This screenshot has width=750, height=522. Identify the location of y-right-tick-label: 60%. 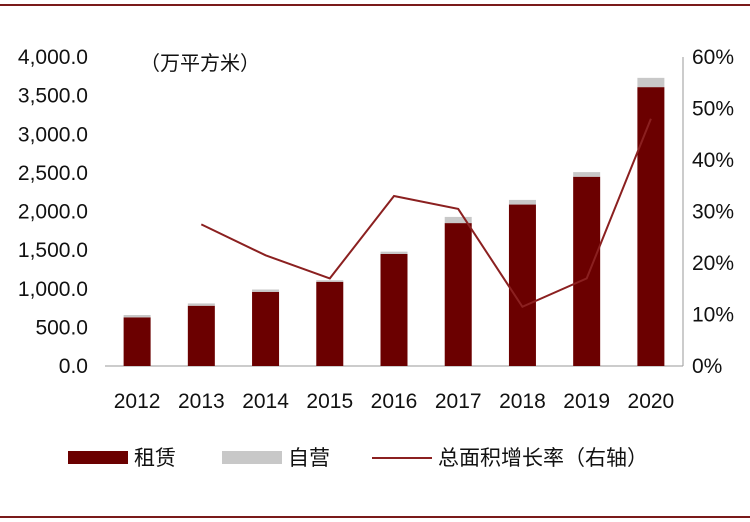
(713, 57).